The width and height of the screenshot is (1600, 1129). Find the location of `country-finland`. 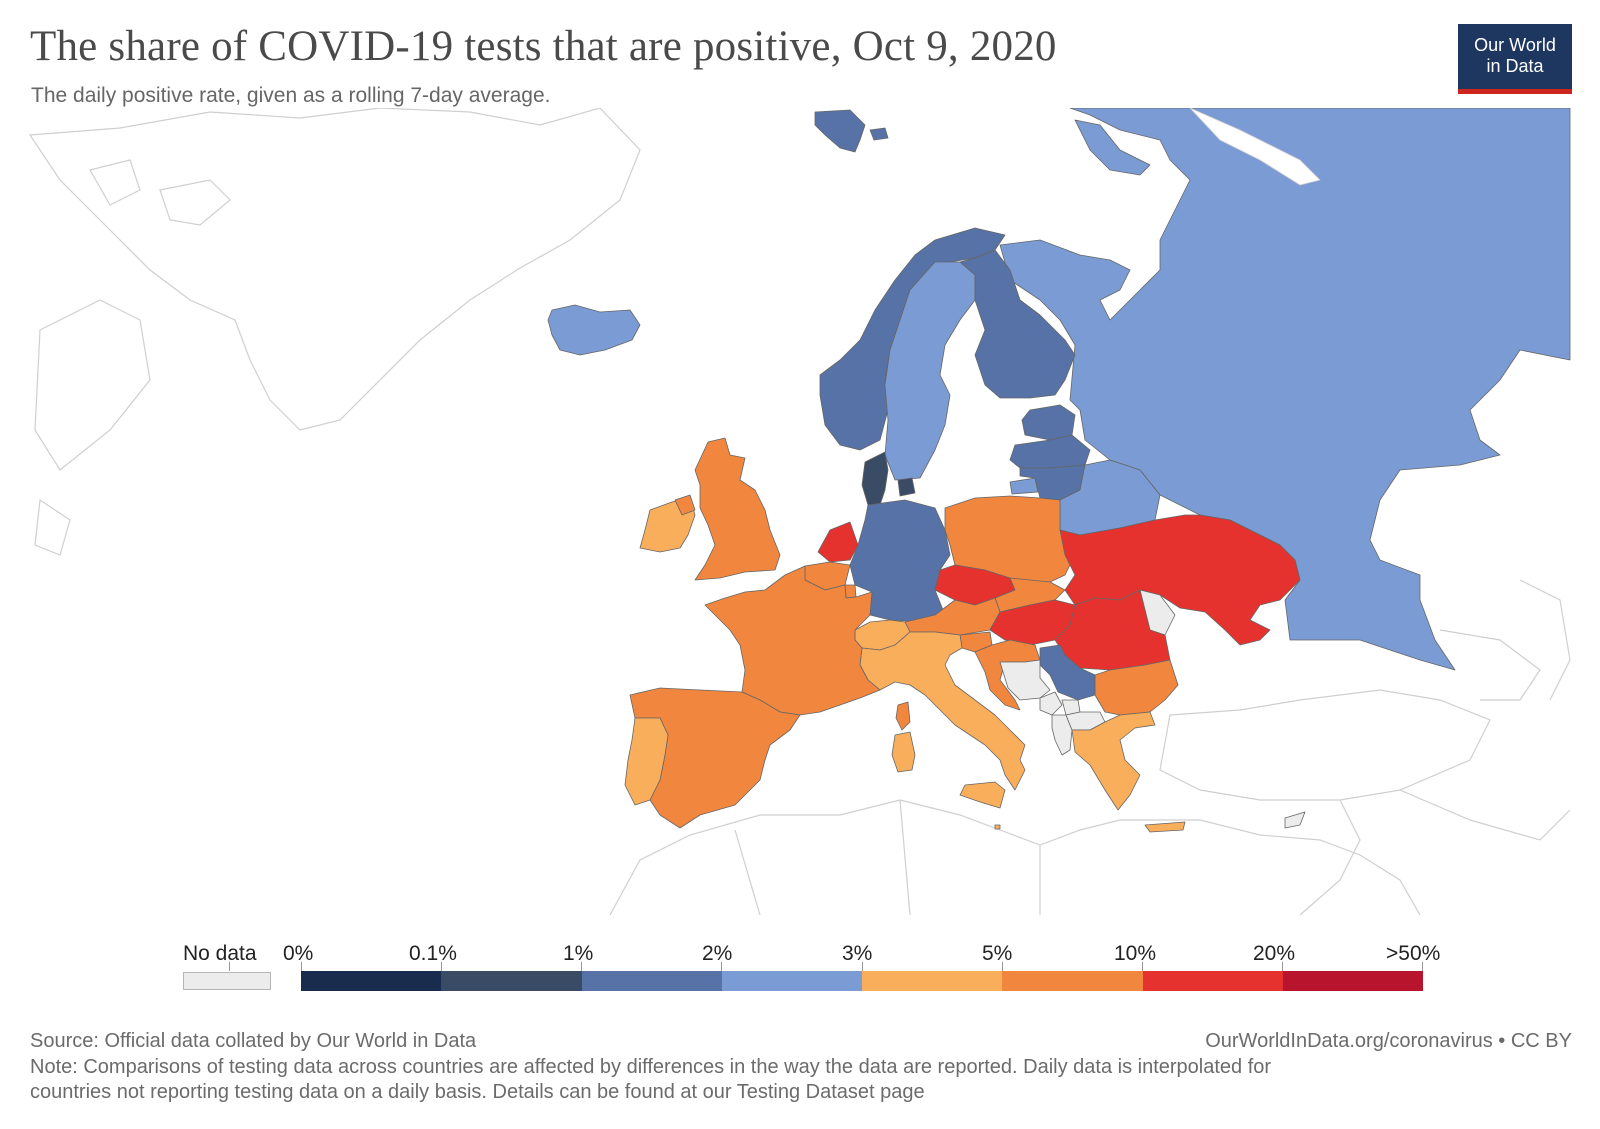

country-finland is located at coordinates (1017, 324).